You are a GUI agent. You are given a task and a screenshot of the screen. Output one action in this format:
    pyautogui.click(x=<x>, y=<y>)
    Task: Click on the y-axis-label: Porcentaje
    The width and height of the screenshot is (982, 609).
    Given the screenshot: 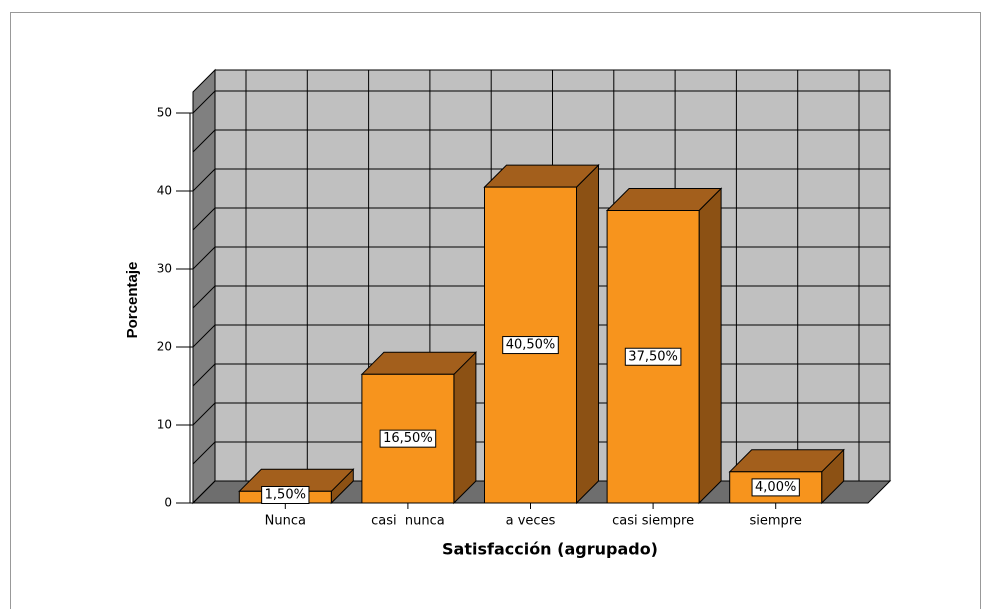 What is the action you would take?
    pyautogui.click(x=132, y=300)
    